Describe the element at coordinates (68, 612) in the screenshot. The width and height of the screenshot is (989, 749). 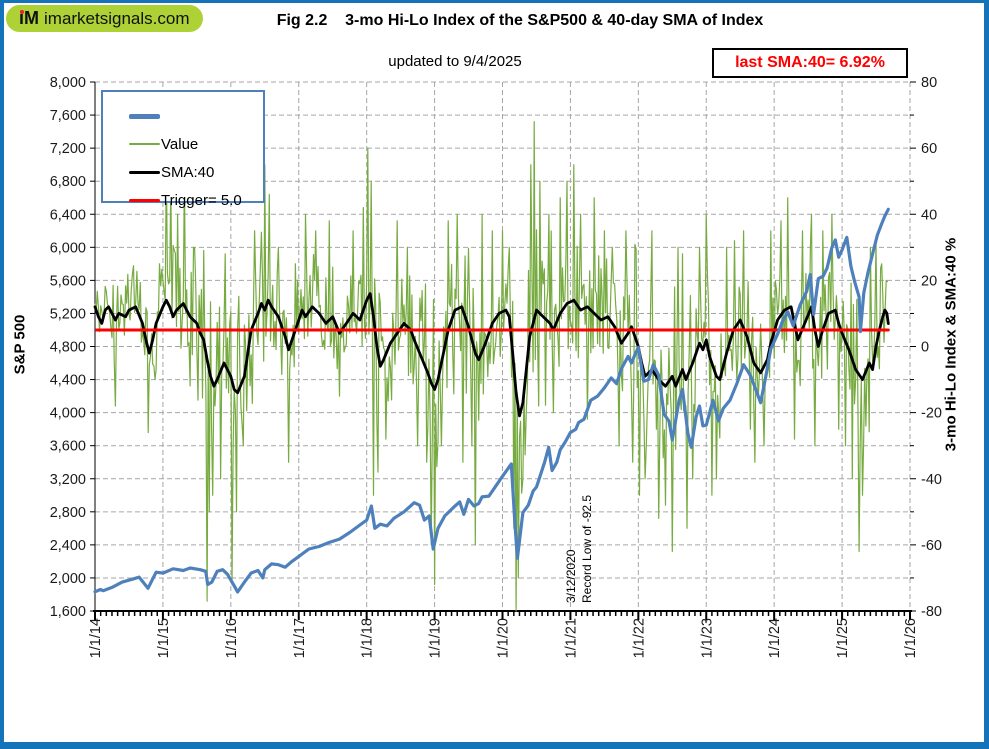
I see `svg-text: 1,600` at that location.